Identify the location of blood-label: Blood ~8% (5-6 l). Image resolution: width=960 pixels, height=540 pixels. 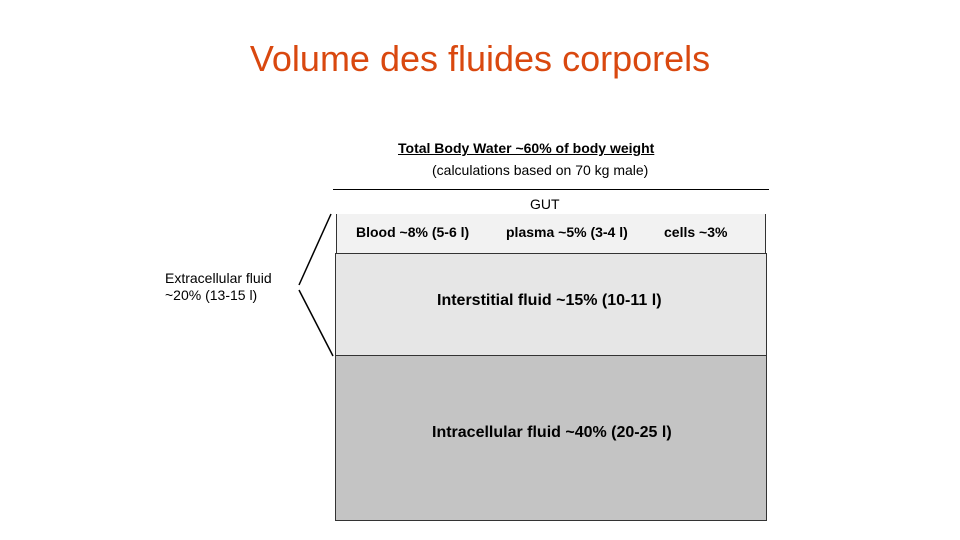
(413, 232).